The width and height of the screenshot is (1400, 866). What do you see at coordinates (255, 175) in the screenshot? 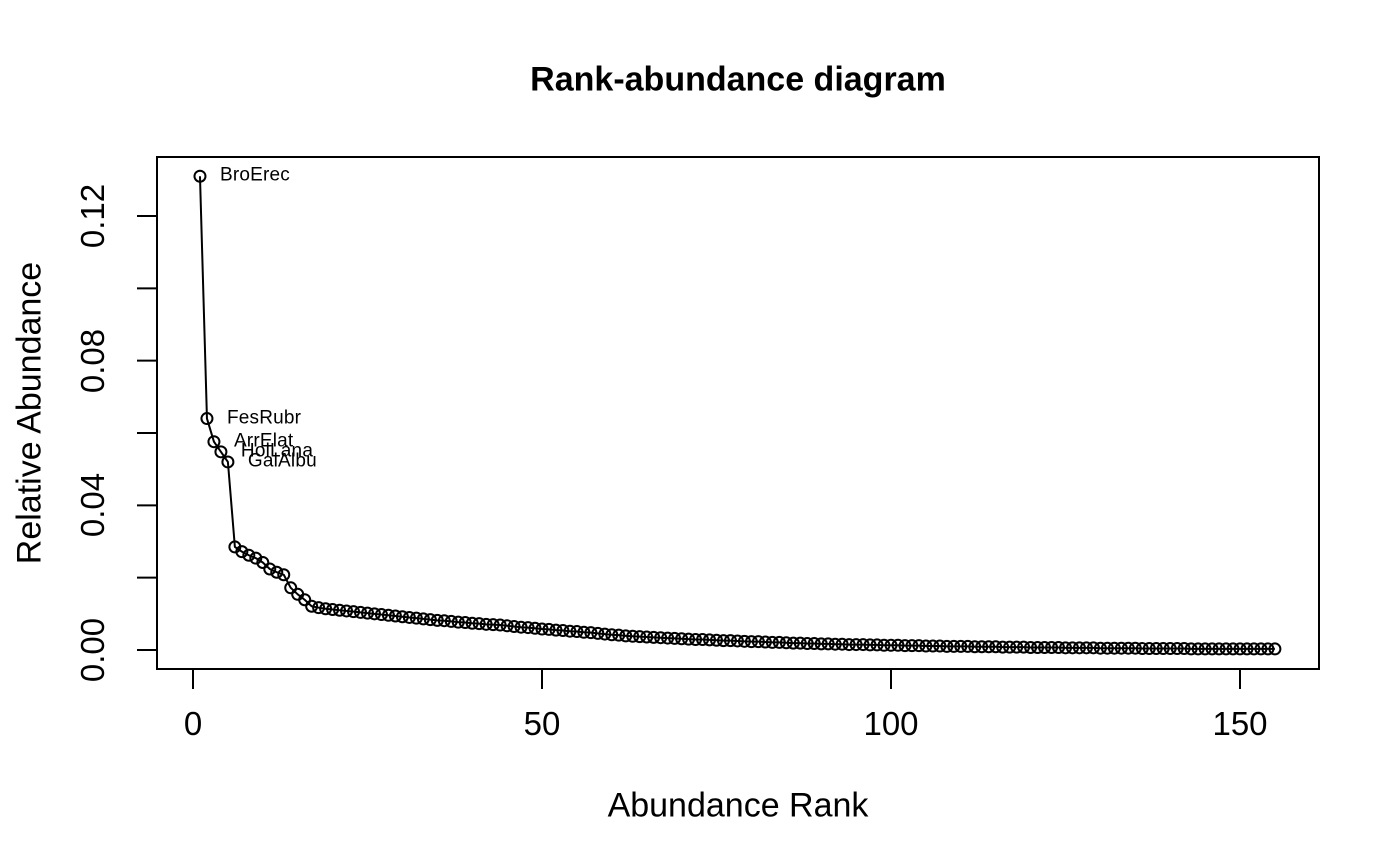
I see `species-label: BroErec` at bounding box center [255, 175].